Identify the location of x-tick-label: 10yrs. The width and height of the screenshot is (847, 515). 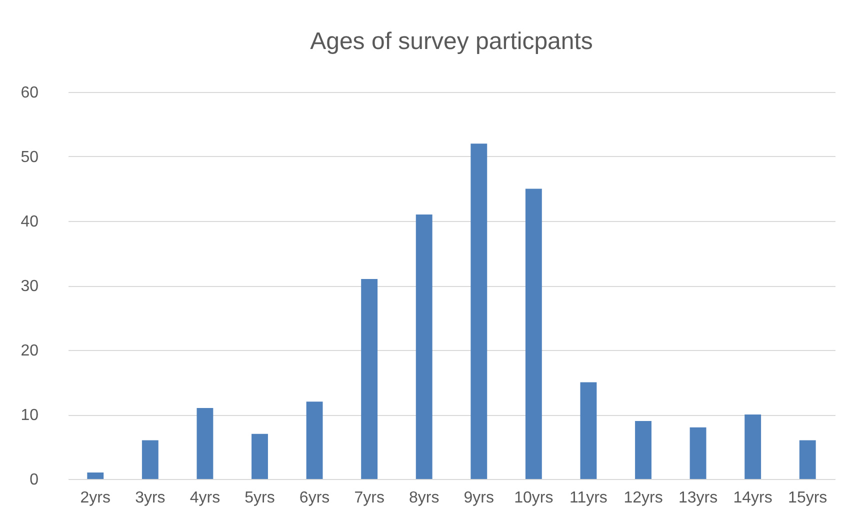
(534, 498).